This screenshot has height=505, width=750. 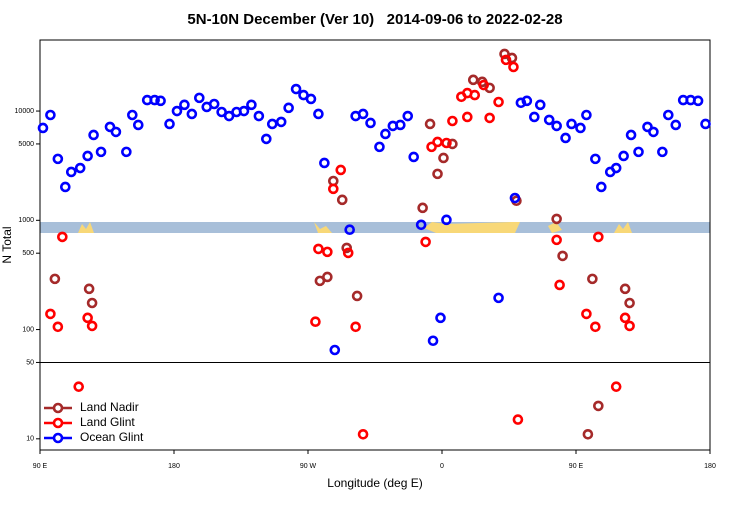 What do you see at coordinates (28, 253) in the screenshot?
I see `y-tick-label: 500` at bounding box center [28, 253].